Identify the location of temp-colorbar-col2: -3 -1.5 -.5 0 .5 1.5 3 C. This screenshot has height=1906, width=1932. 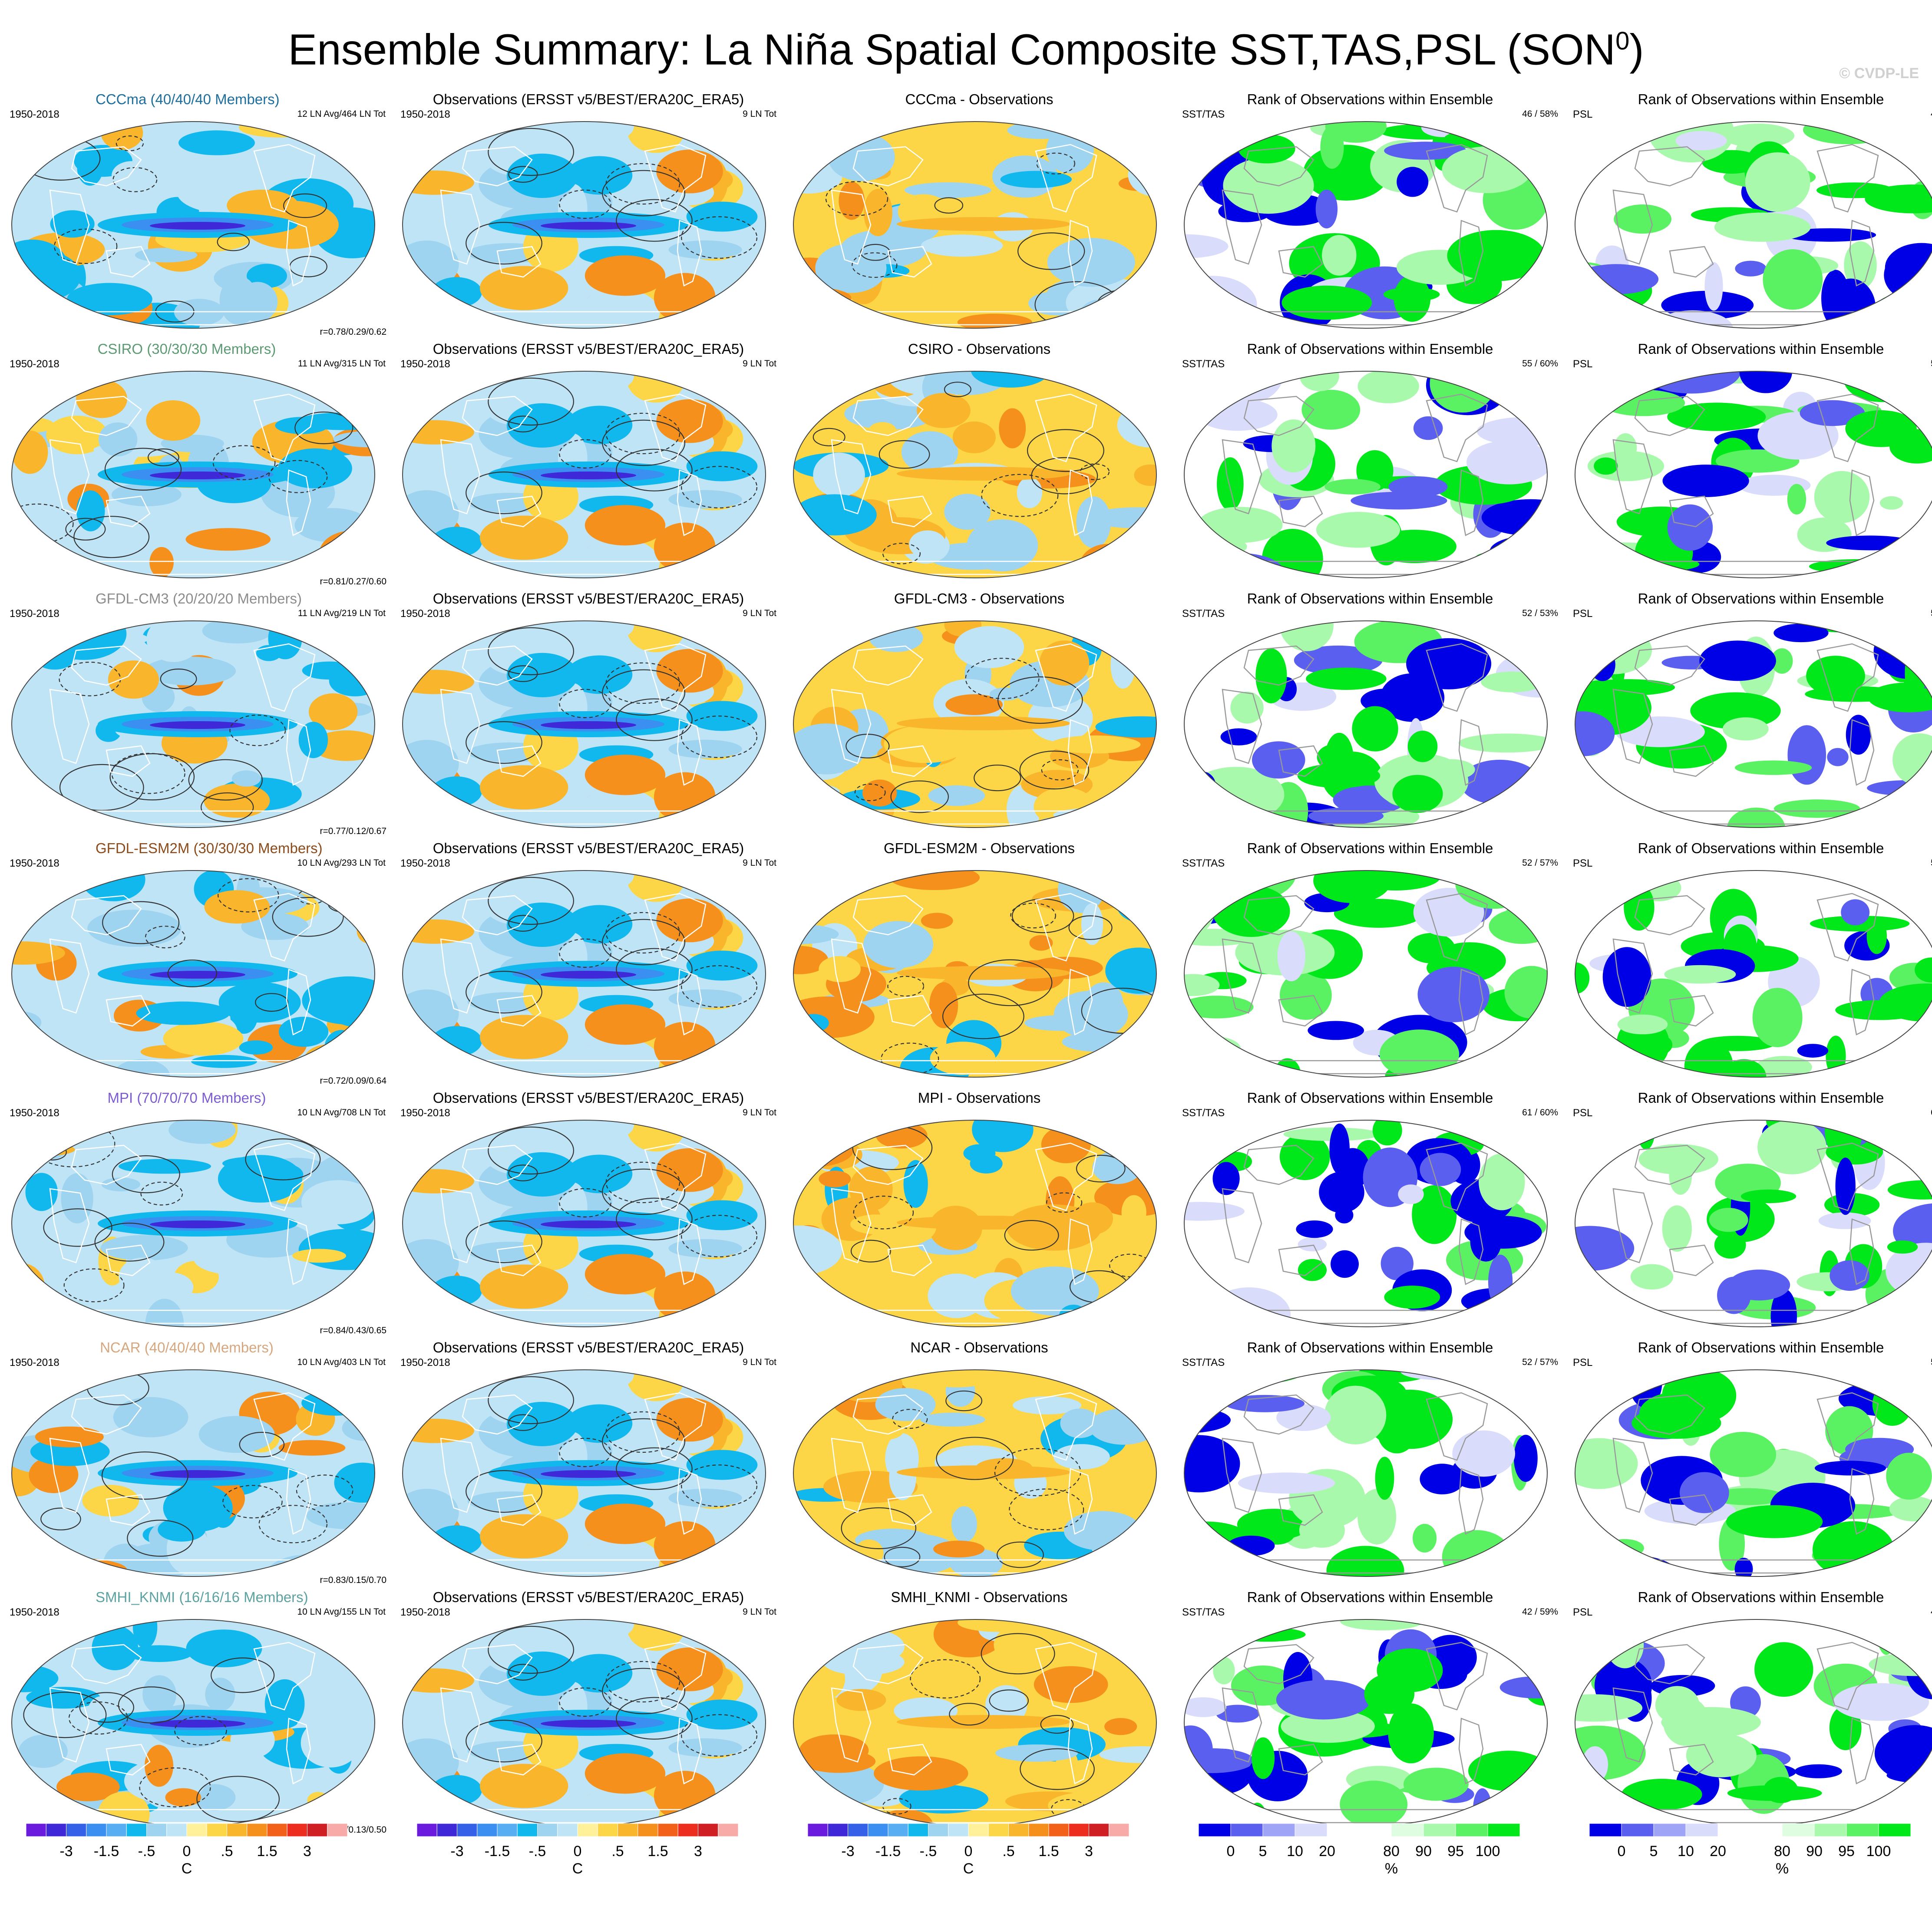
(578, 1851).